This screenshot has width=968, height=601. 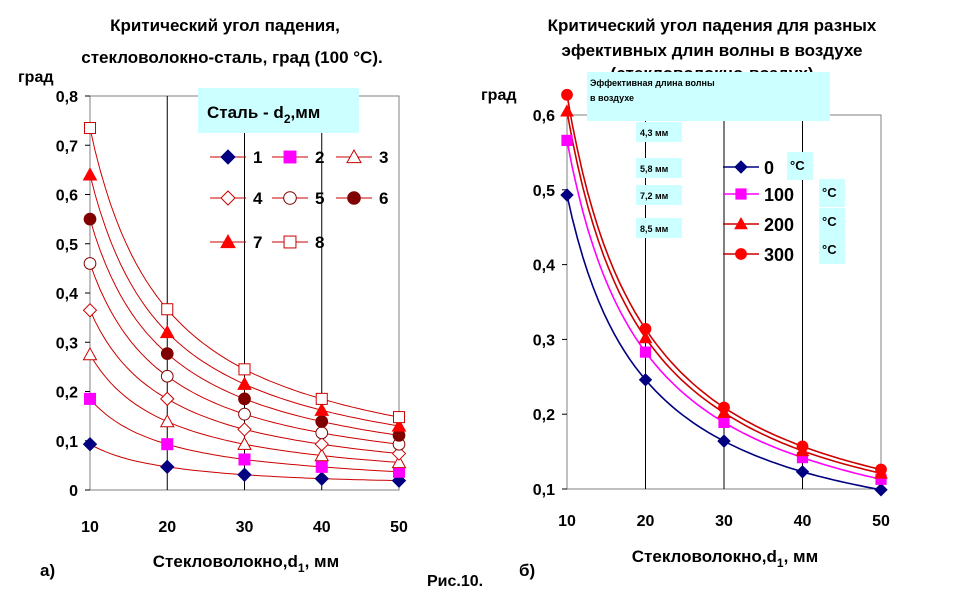 What do you see at coordinates (246, 563) in the screenshot?
I see `chart-a-xlabel: Стекловолокно,d1, мм` at bounding box center [246, 563].